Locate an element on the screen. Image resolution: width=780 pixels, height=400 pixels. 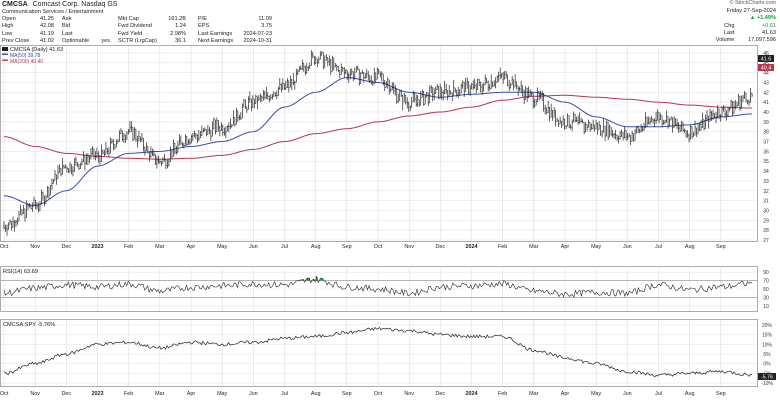
symbol: CMCSA is located at coordinates (15, 4).